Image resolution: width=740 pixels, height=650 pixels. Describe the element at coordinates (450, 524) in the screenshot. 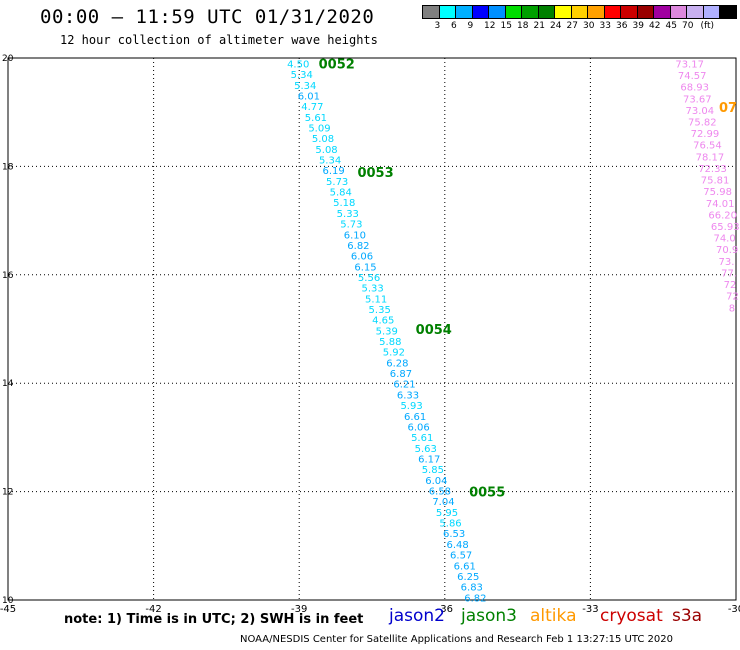

I see `track-value-label: 5.86` at that location.